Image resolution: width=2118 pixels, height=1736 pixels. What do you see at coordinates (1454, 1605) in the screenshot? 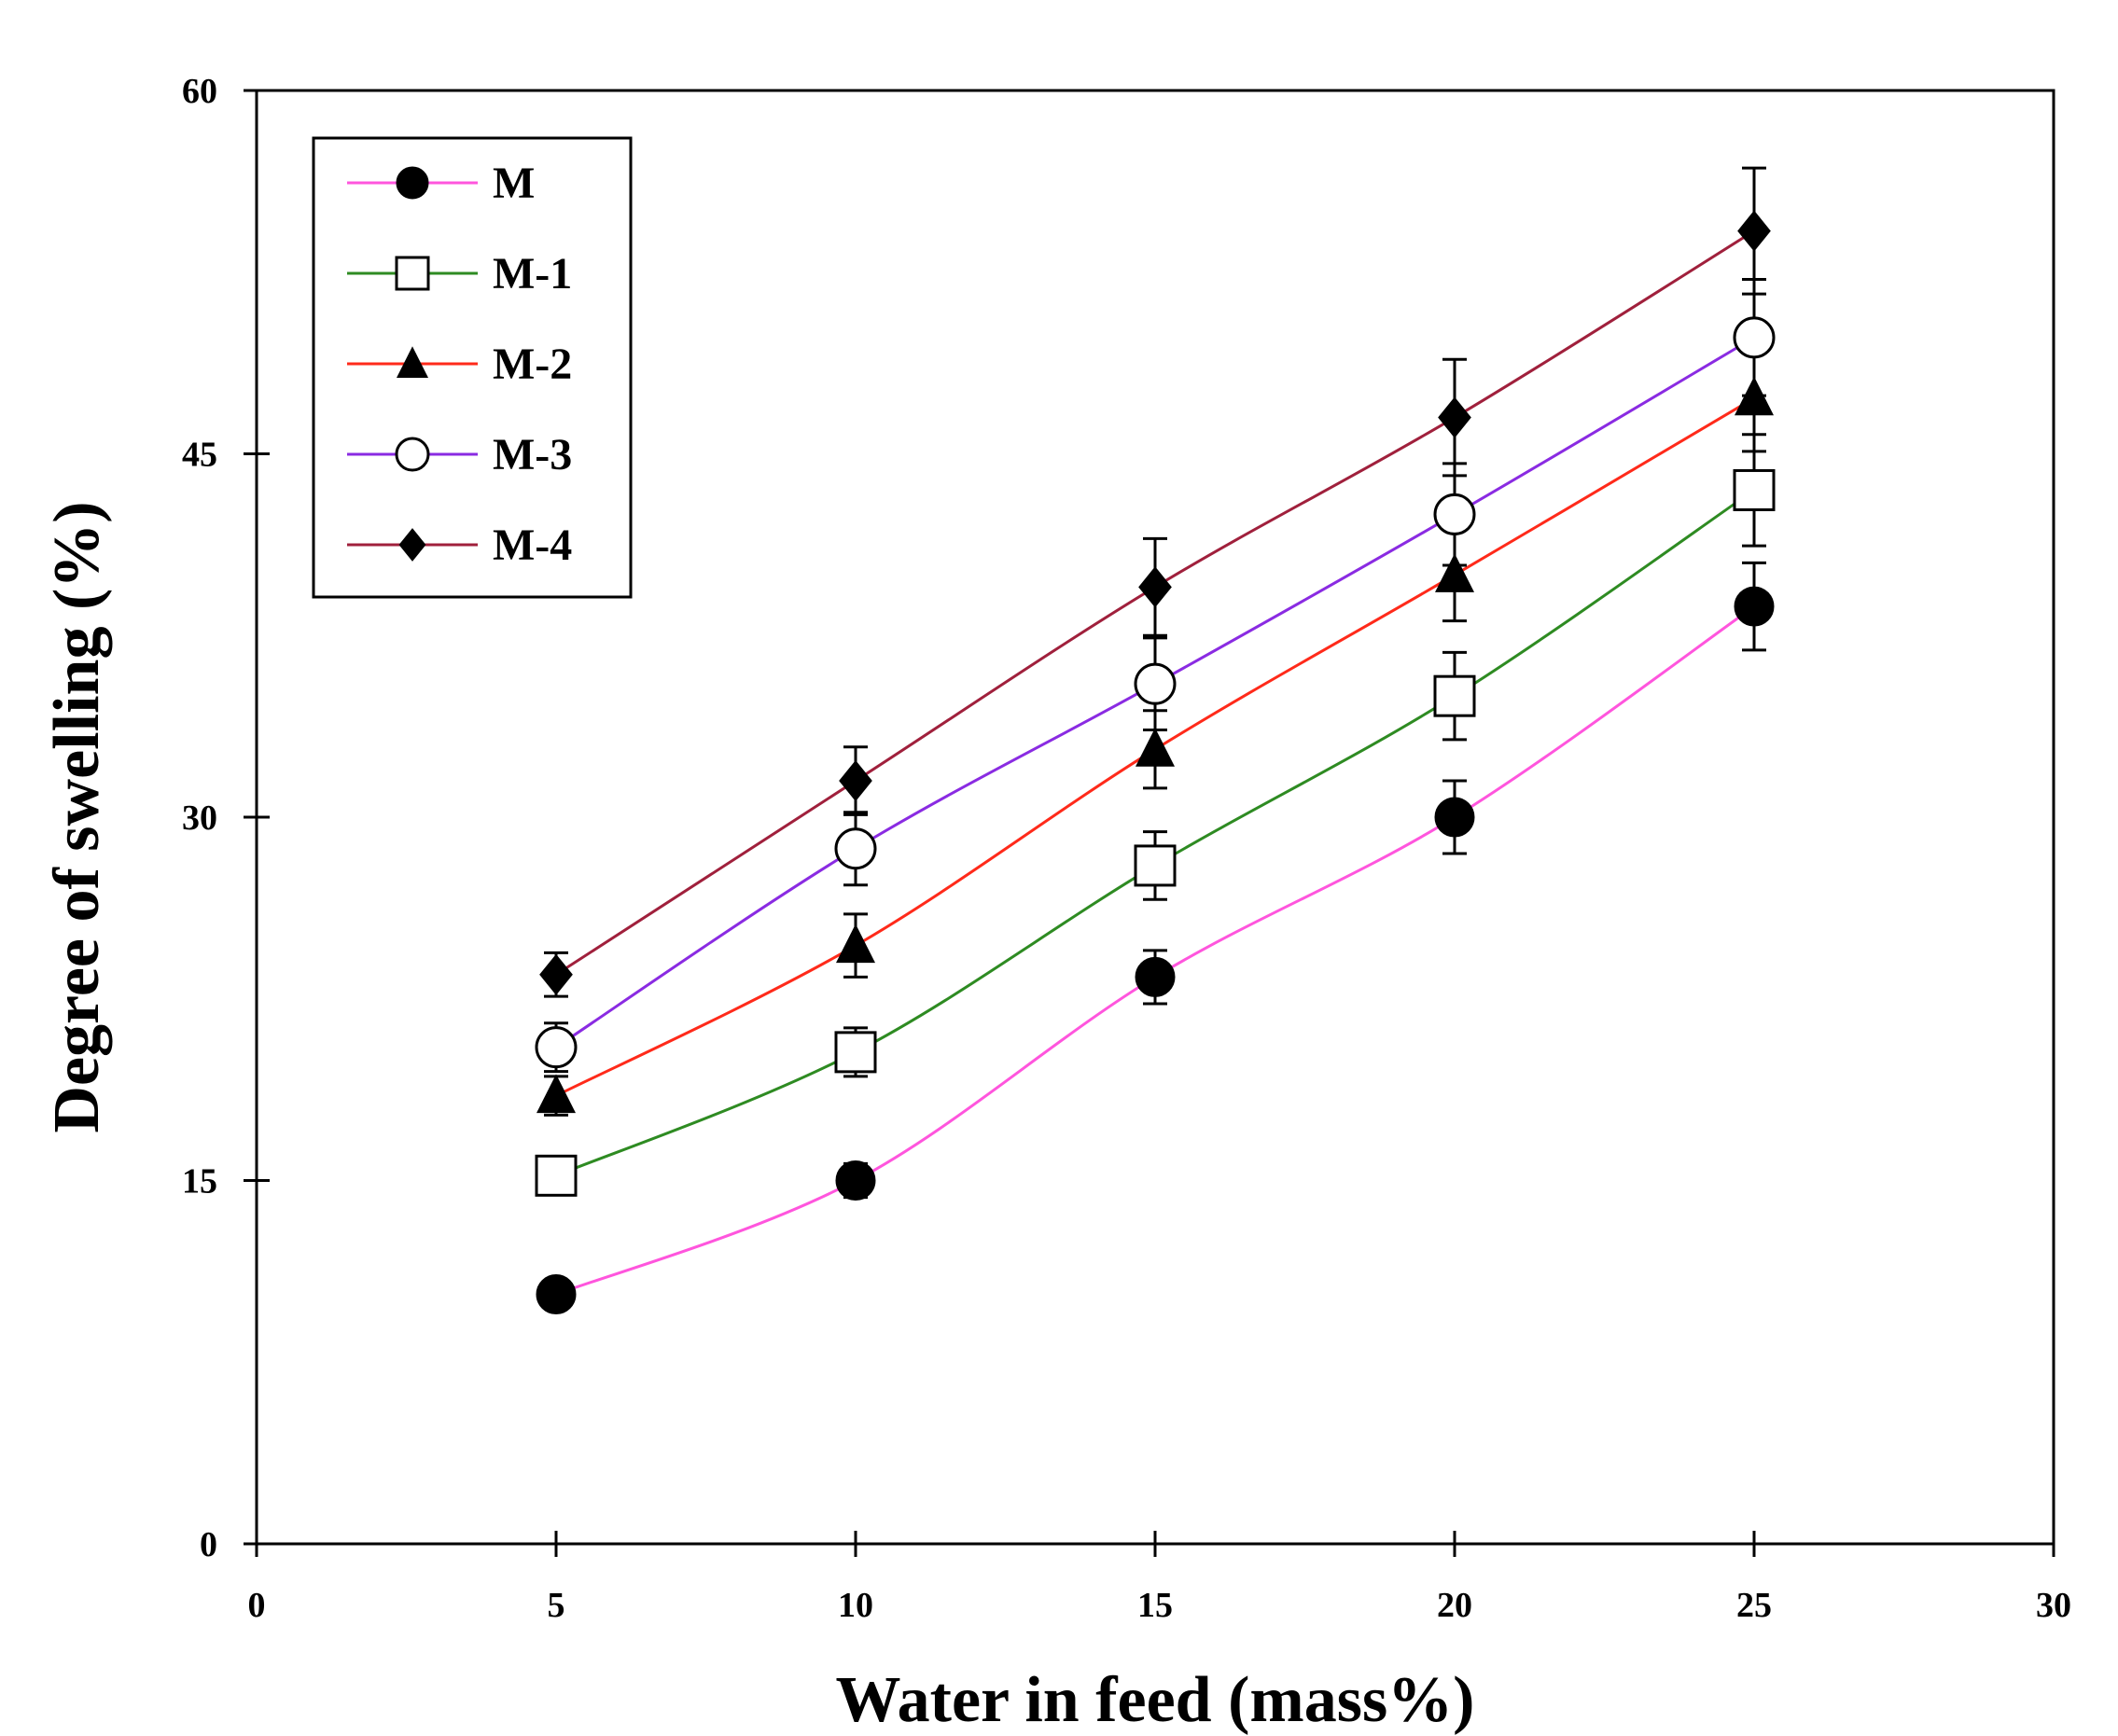
I see `x-tick-label: 20` at bounding box center [1454, 1605].